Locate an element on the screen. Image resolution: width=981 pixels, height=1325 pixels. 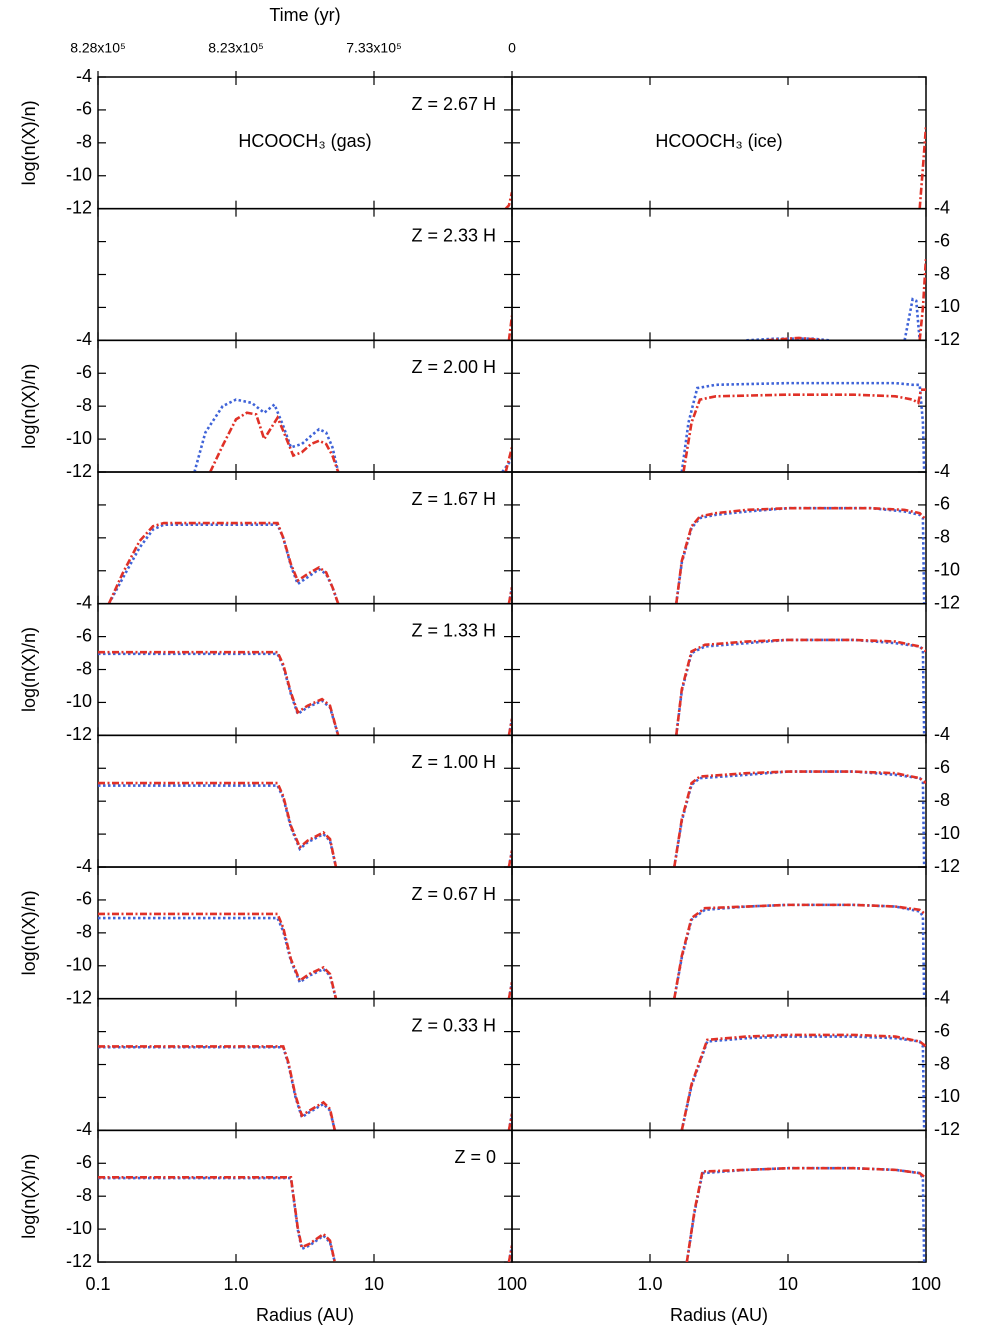
x-tick-label: 10 is located at coordinates (788, 1284).